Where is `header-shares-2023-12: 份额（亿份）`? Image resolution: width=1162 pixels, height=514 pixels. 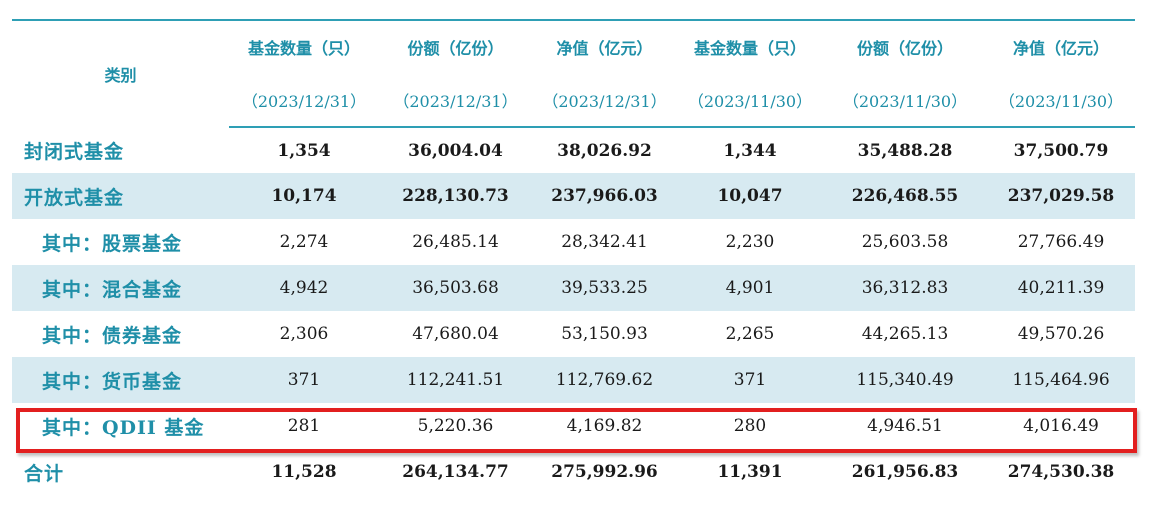 header-shares-2023-12: 份额（亿份） is located at coordinates (455, 46).